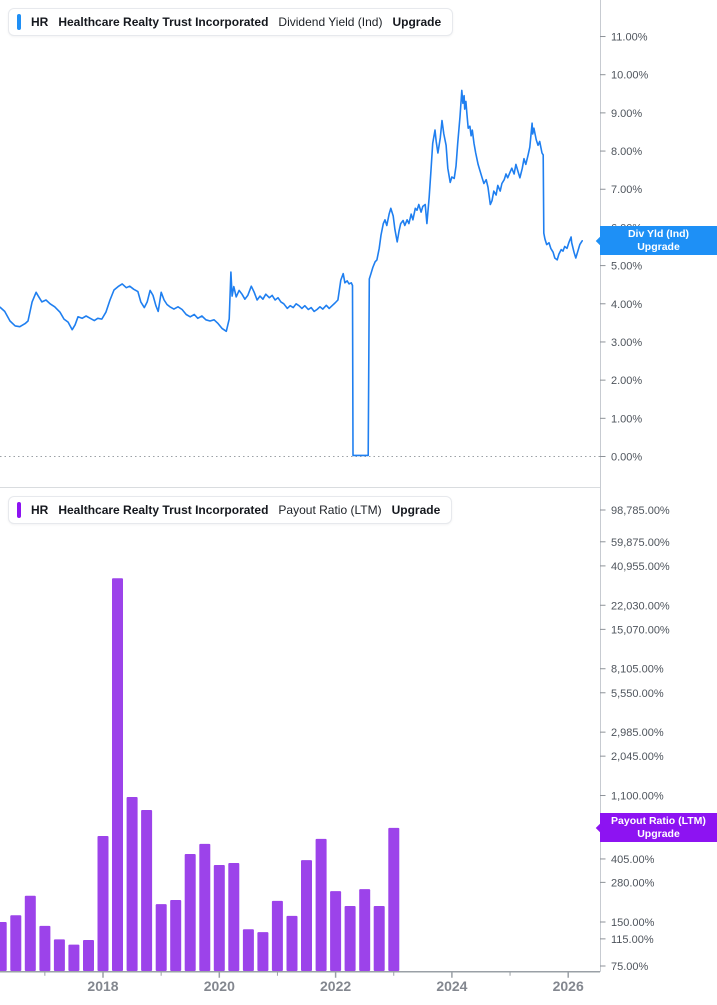 Image resolution: width=717 pixels, height=1005 pixels. Describe the element at coordinates (626, 343) in the screenshot. I see `y-tick-label: 3.00%` at that location.